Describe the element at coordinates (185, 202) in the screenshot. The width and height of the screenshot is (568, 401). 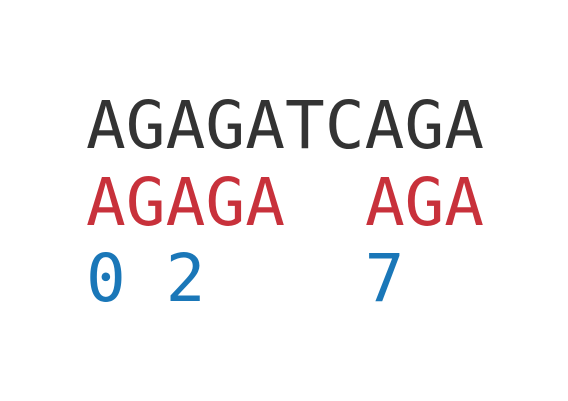
I see `match-segment: AGAGA` at that location.